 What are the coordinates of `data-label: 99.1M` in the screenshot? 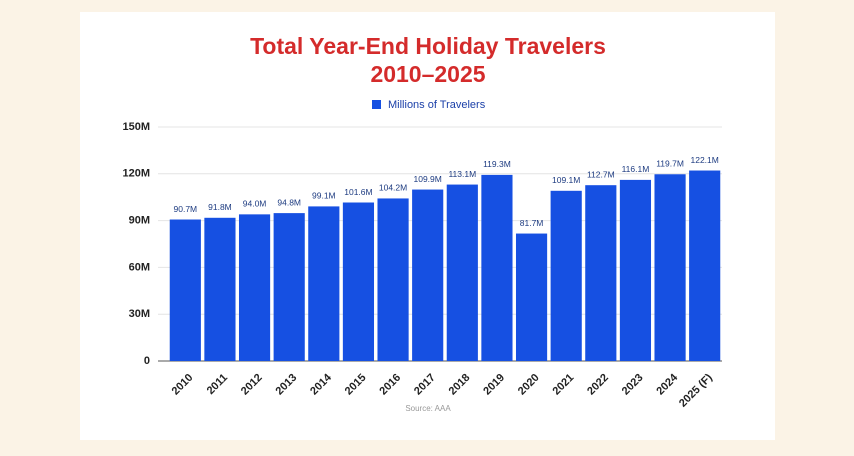 It's located at (324, 196).